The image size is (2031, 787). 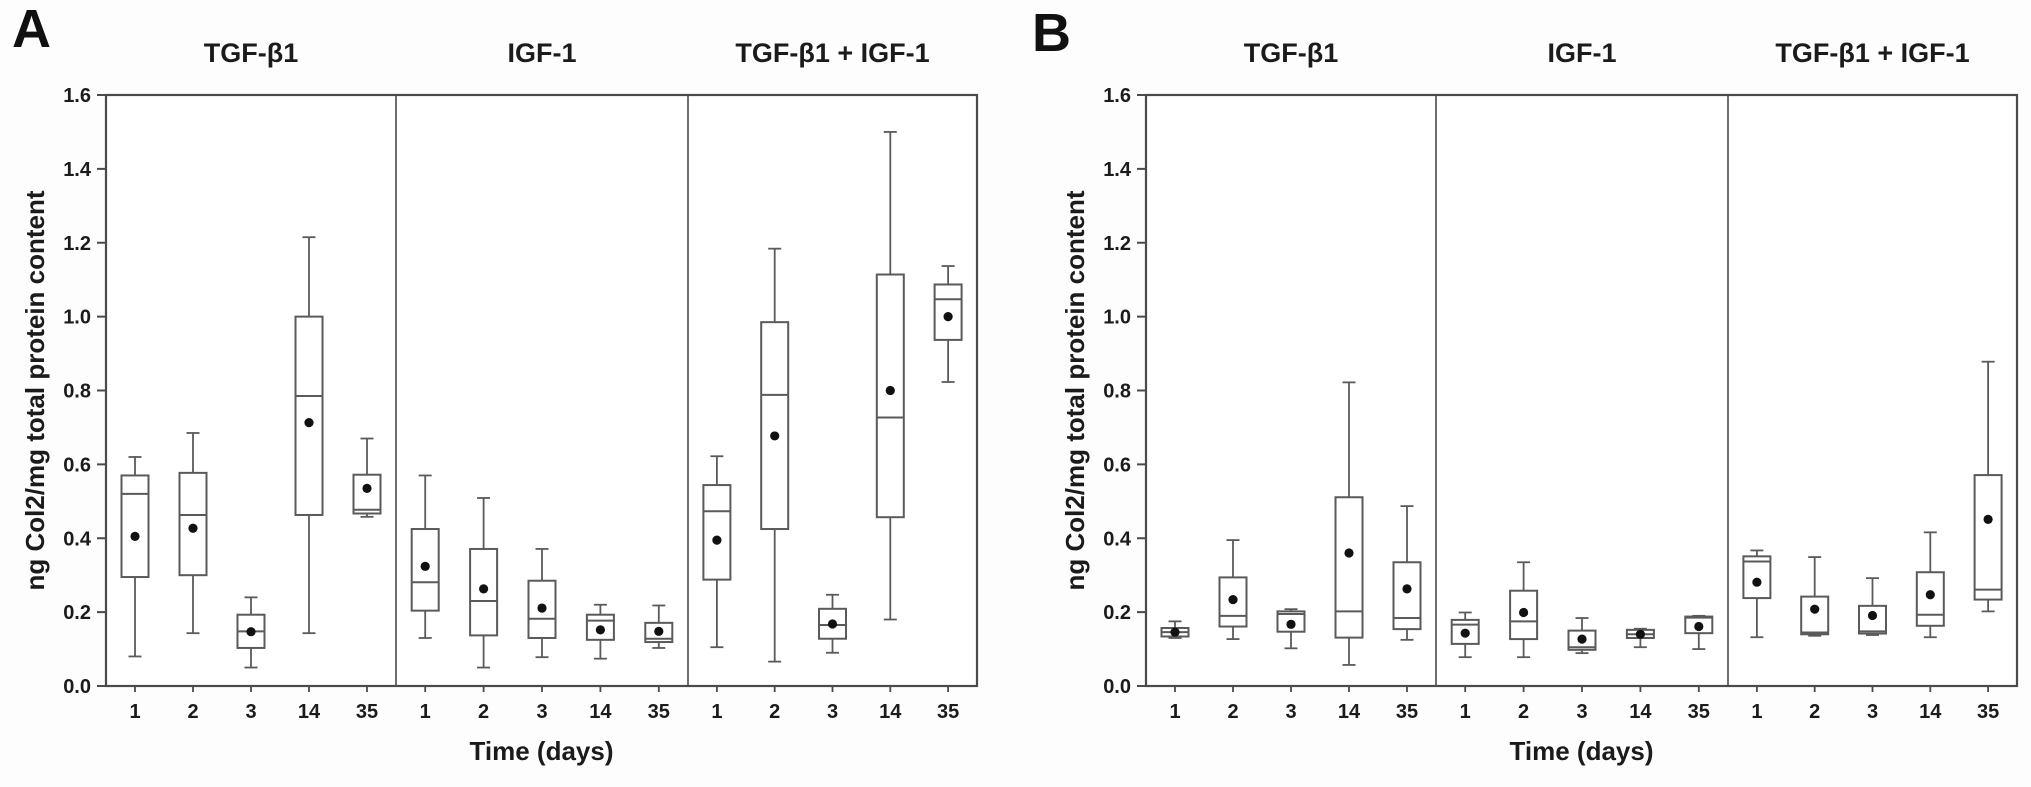 What do you see at coordinates (832, 53) in the screenshot?
I see `group-title: TGF-β1 + IGF-1` at bounding box center [832, 53].